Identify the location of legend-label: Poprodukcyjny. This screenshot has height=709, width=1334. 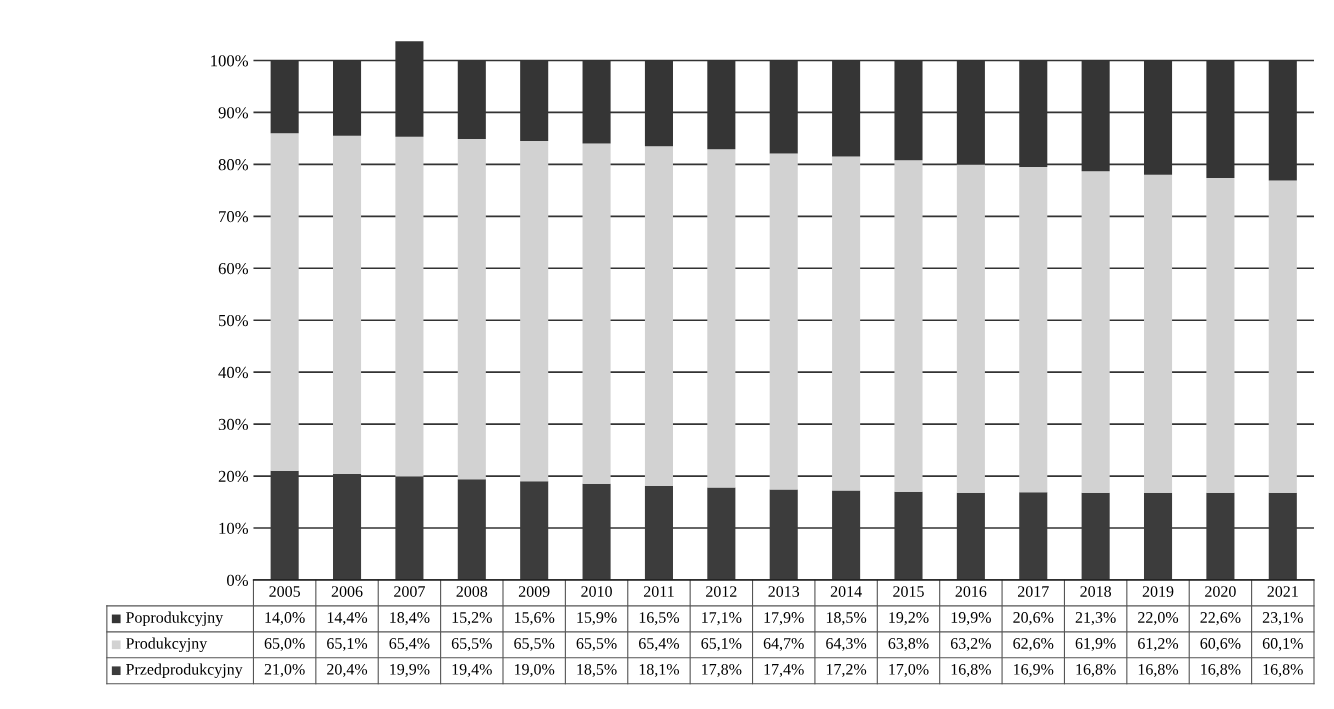
(175, 619).